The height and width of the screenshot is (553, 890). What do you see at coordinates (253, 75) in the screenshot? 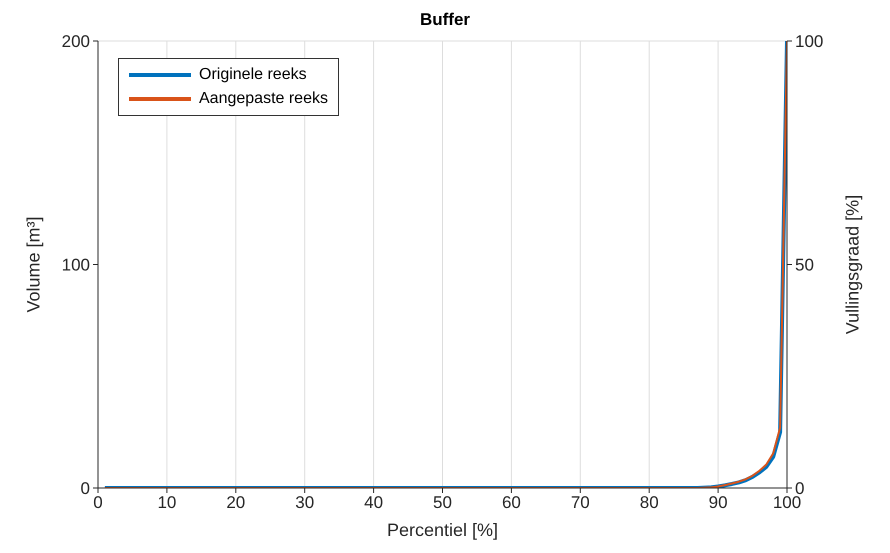
I see `legend-label: Originele reeks` at bounding box center [253, 75].